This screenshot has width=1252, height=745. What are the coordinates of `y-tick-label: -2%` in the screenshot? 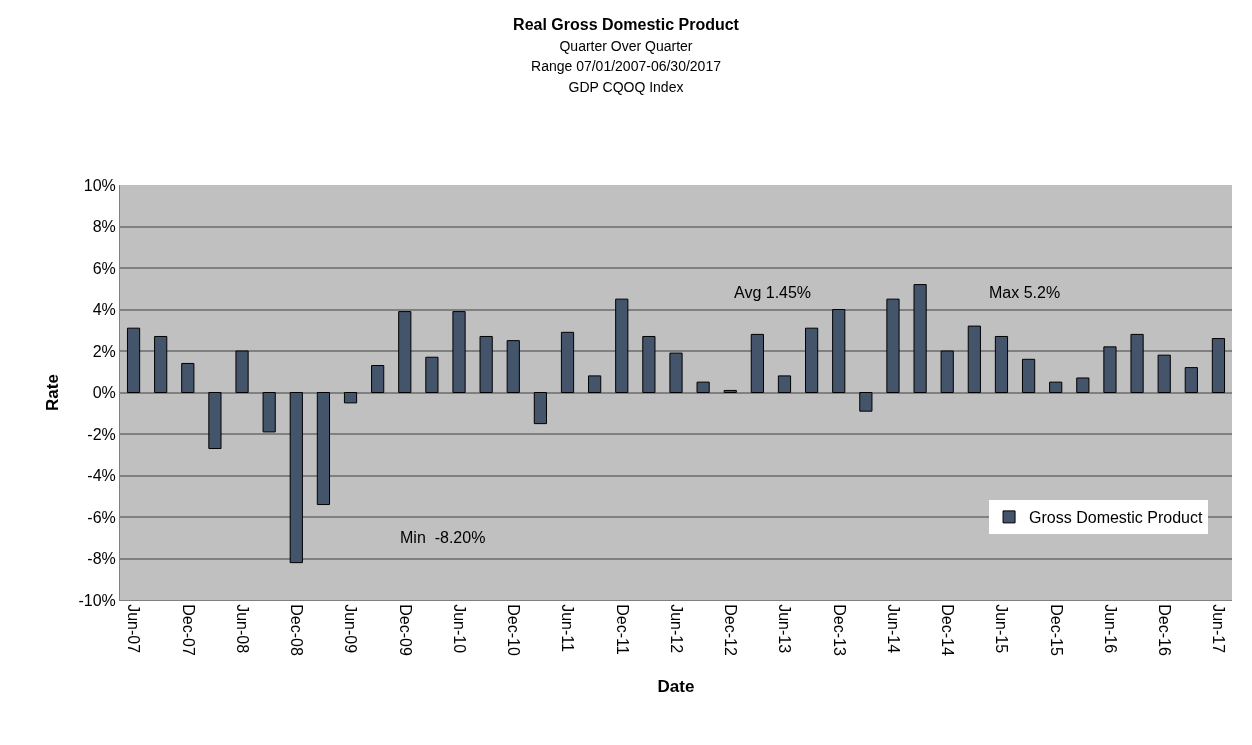 It's located at (101, 434).